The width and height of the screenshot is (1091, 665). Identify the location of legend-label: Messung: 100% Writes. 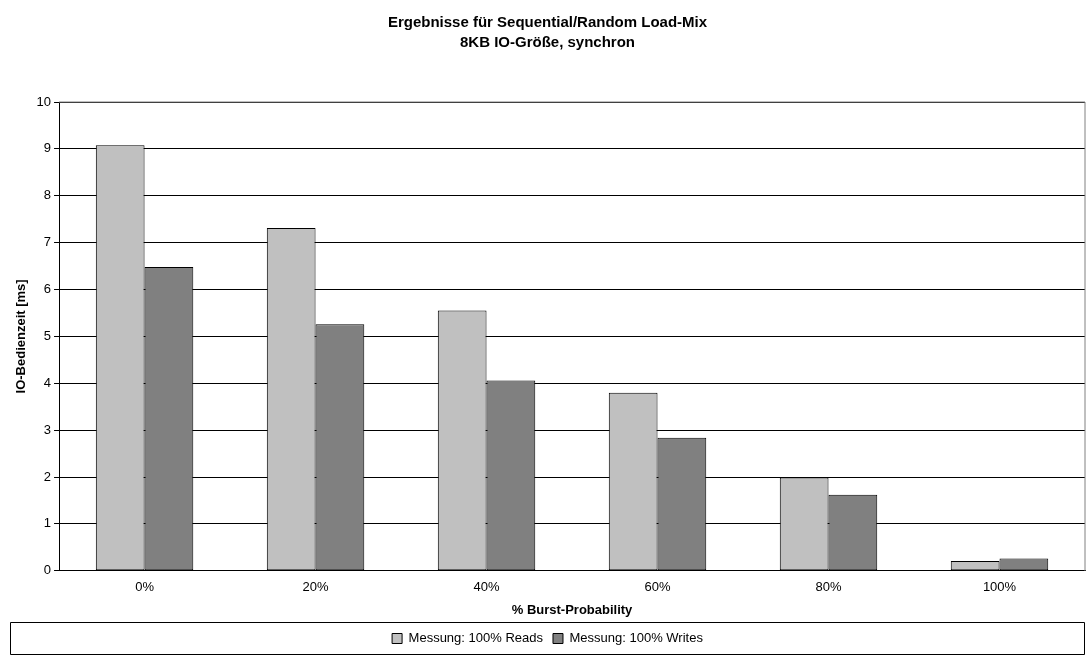
(636, 638).